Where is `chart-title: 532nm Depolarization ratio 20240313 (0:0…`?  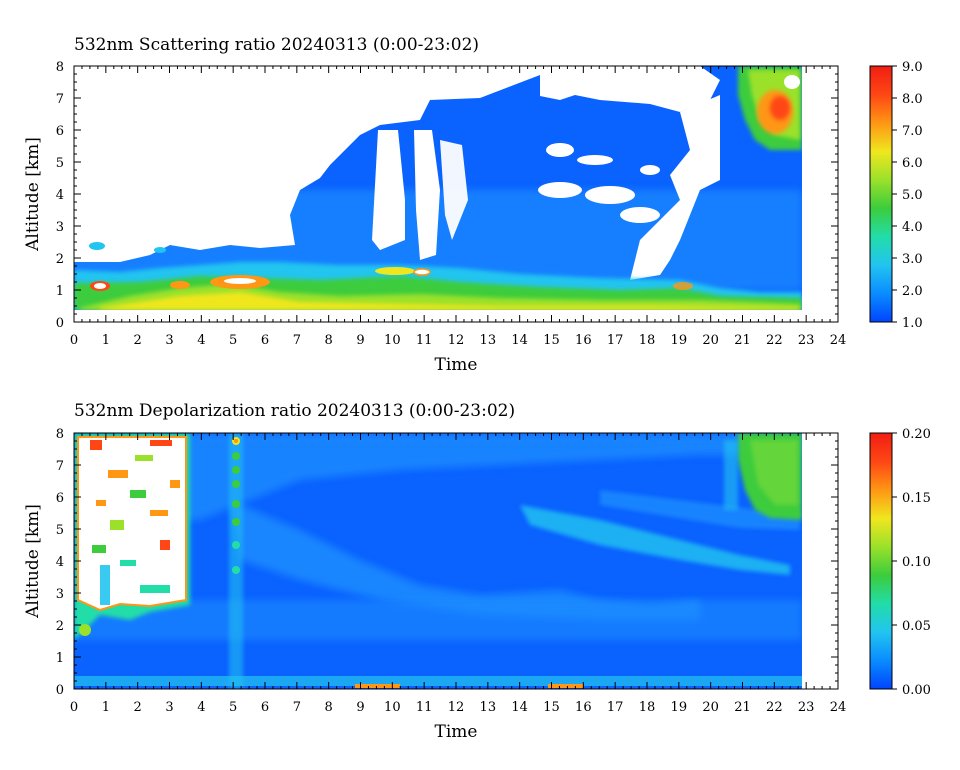 chart-title: 532nm Depolarization ratio 20240313 (0:0… is located at coordinates (294, 411).